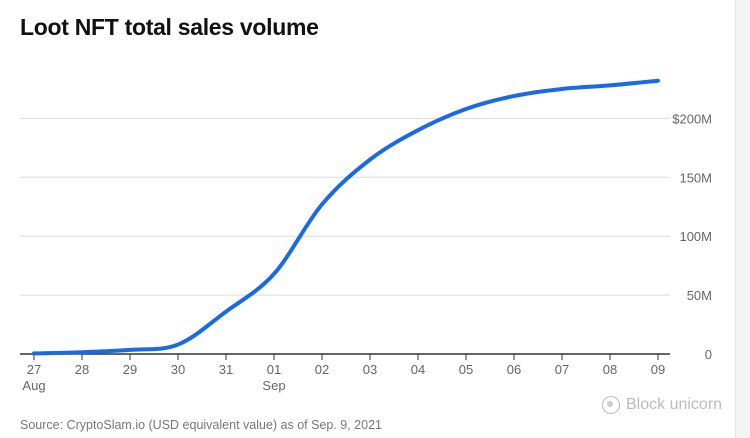 This screenshot has height=438, width=750. Describe the element at coordinates (658, 369) in the screenshot. I see `x-tick-label: 09` at that location.